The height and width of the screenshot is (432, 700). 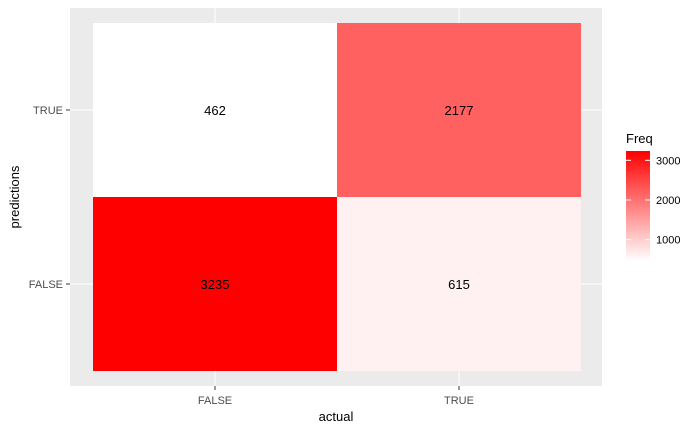 I want to click on legend-ticks: 1000 2000 3000, so click(x=653, y=201).